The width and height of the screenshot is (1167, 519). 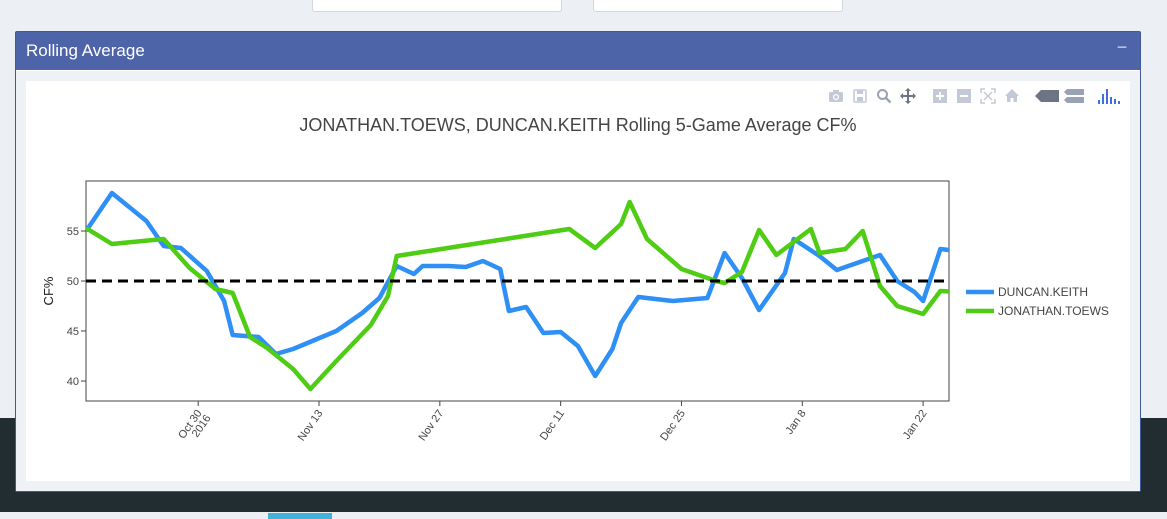 What do you see at coordinates (73, 232) in the screenshot?
I see `y-tick-label: 55` at bounding box center [73, 232].